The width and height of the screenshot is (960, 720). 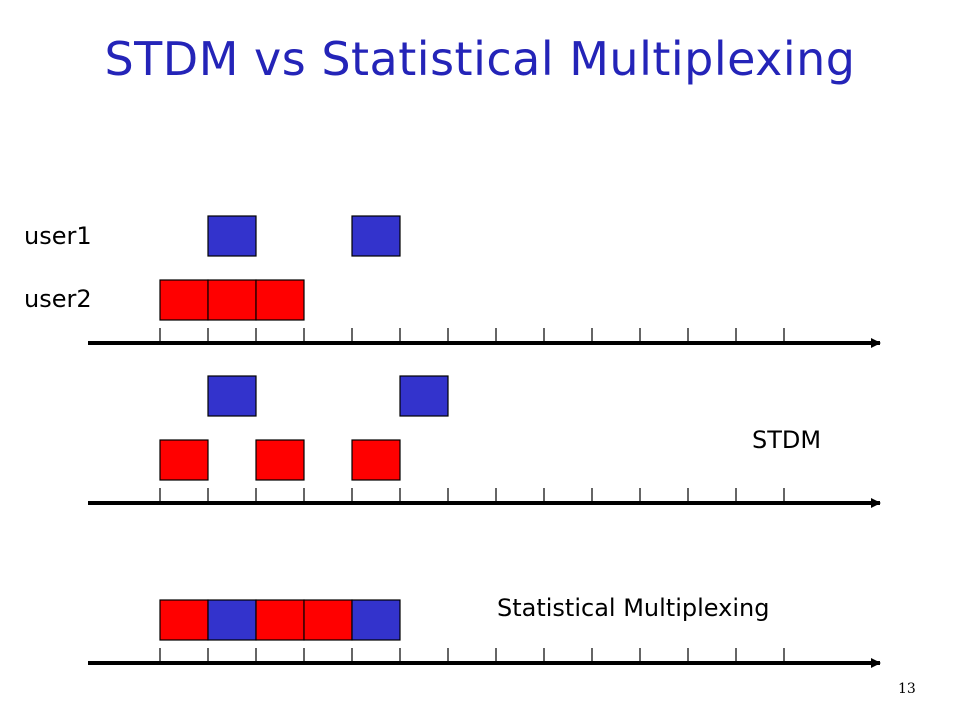 What do you see at coordinates (787, 440) in the screenshot?
I see `stdm-label: STDM` at bounding box center [787, 440].